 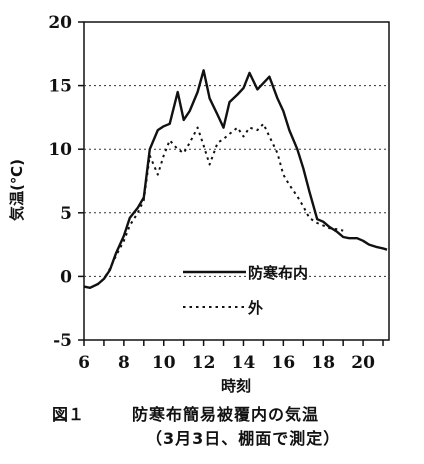 I want to click on x-tick-label: 18, so click(x=323, y=363).